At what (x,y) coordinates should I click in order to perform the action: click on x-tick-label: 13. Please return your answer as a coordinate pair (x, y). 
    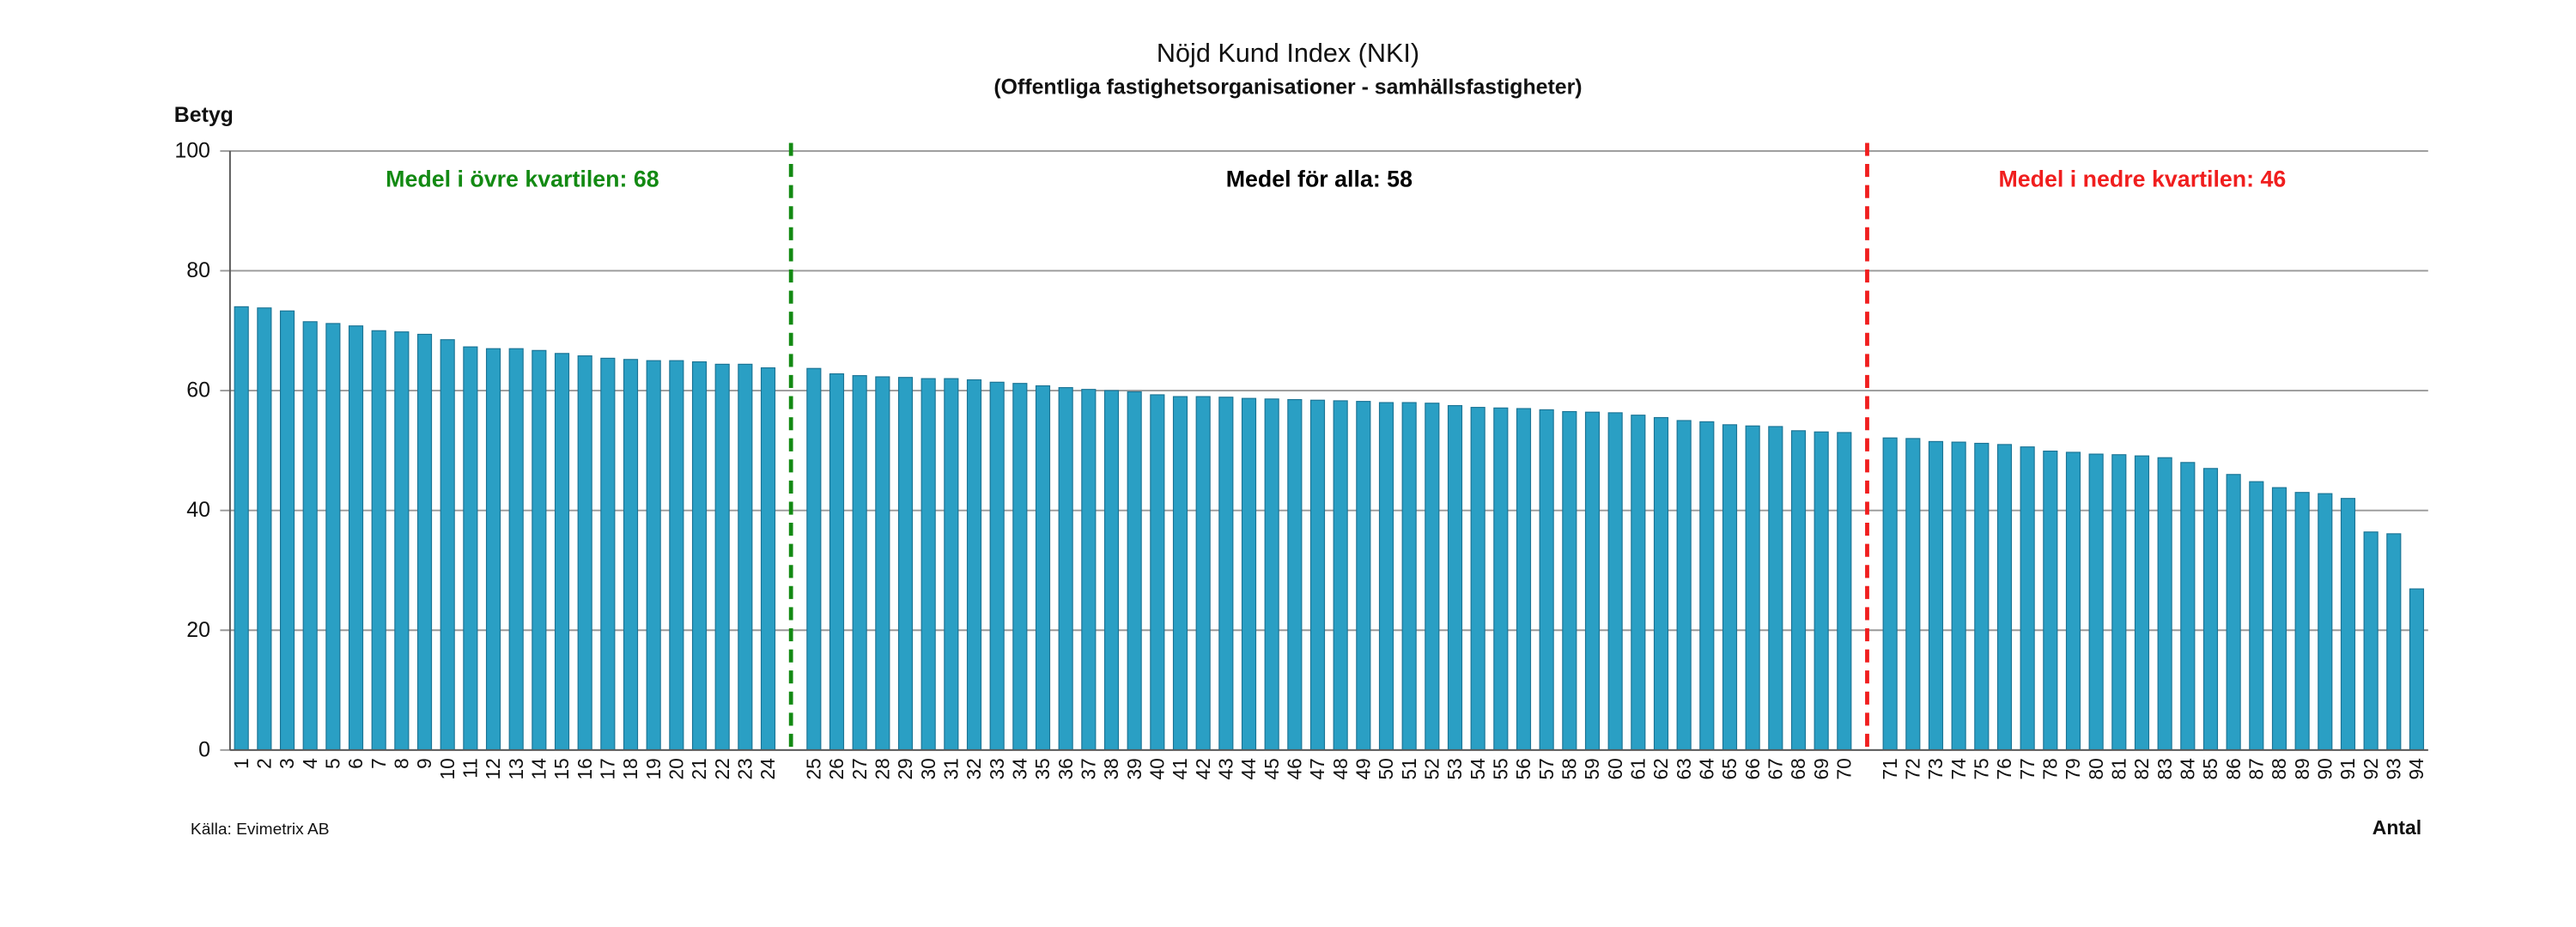
    Looking at the image, I should click on (516, 768).